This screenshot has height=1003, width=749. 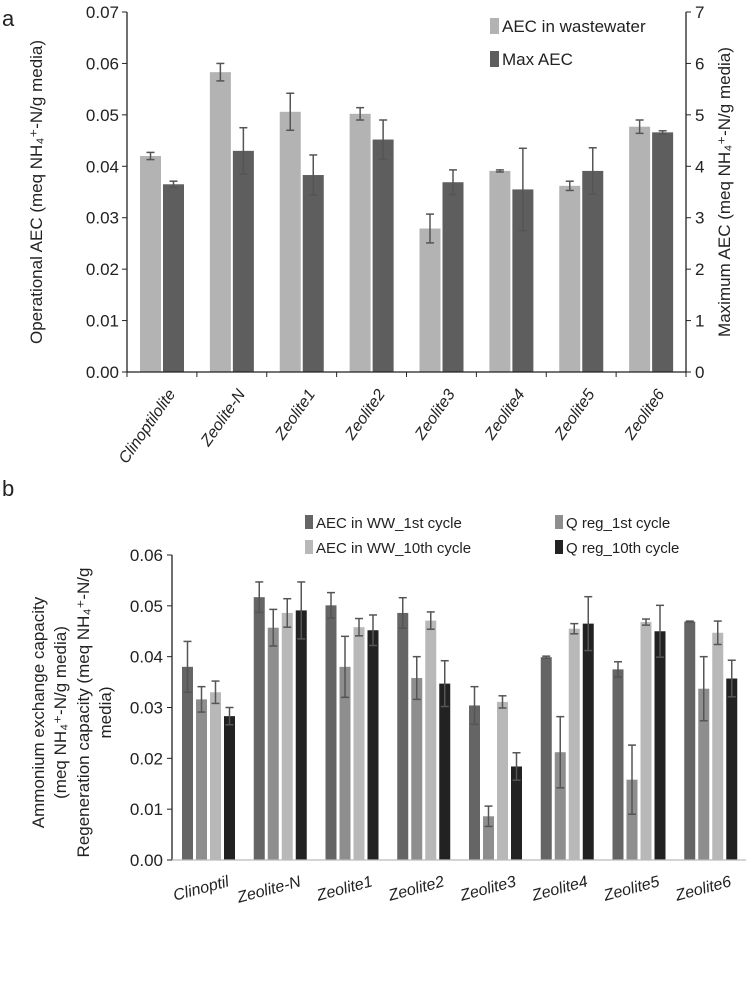 I want to click on legend-label: Q reg_1st cycle, so click(x=618, y=523).